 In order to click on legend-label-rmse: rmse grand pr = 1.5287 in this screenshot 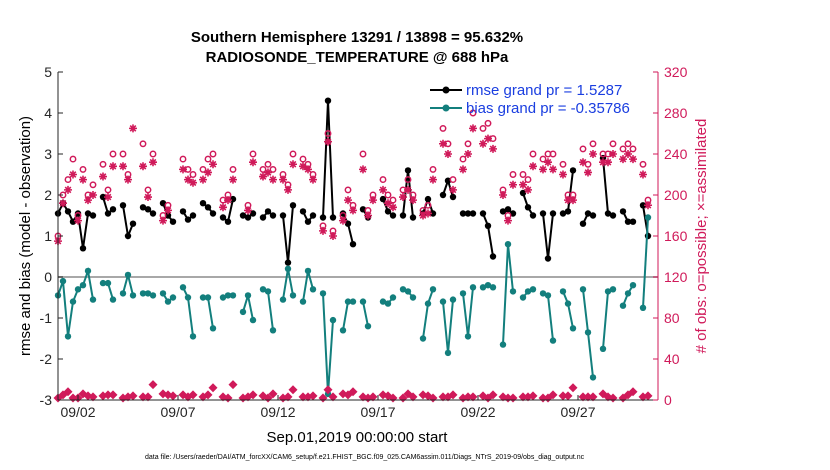, I will do `click(544, 90)`.